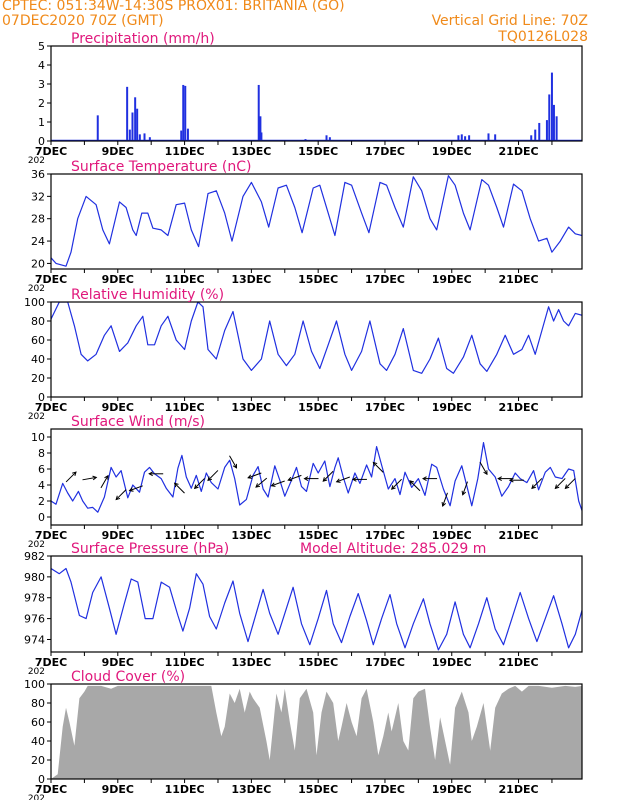 The width and height of the screenshot is (618, 800). I want to click on x-year-label: 202, so click(36, 672).